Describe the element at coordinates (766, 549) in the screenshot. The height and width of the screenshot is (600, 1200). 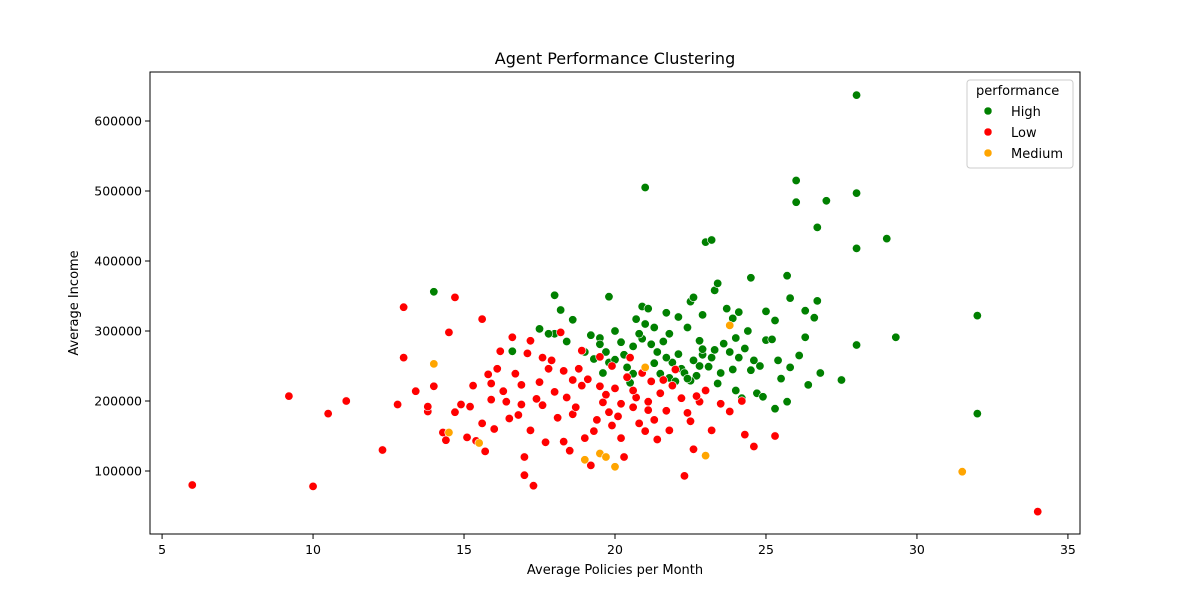
I see `x-tick-label: 25` at that location.